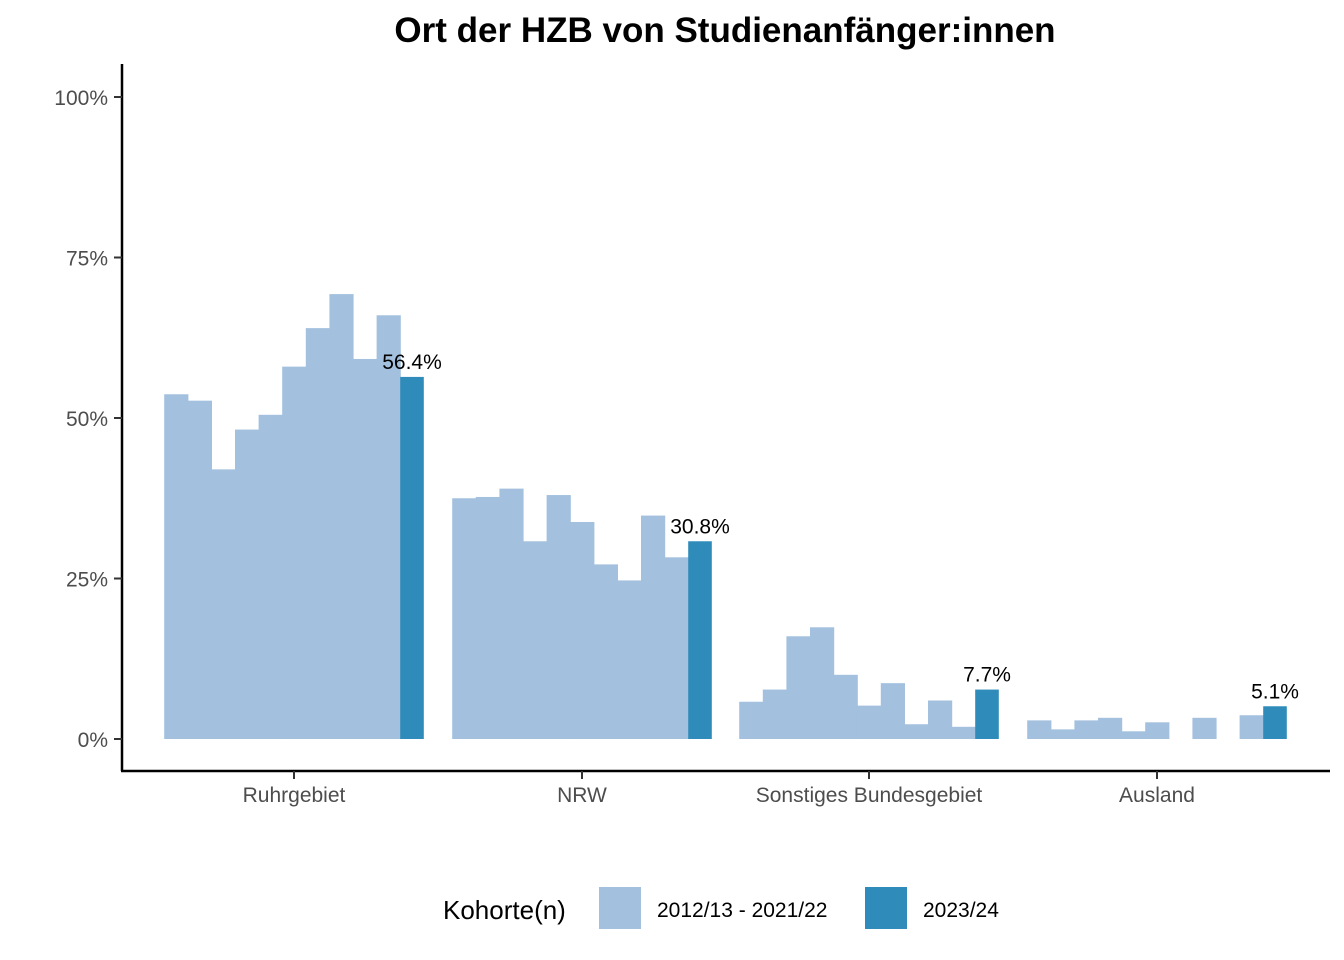  Describe the element at coordinates (87, 580) in the screenshot. I see `y-tick-label: 25%` at that location.